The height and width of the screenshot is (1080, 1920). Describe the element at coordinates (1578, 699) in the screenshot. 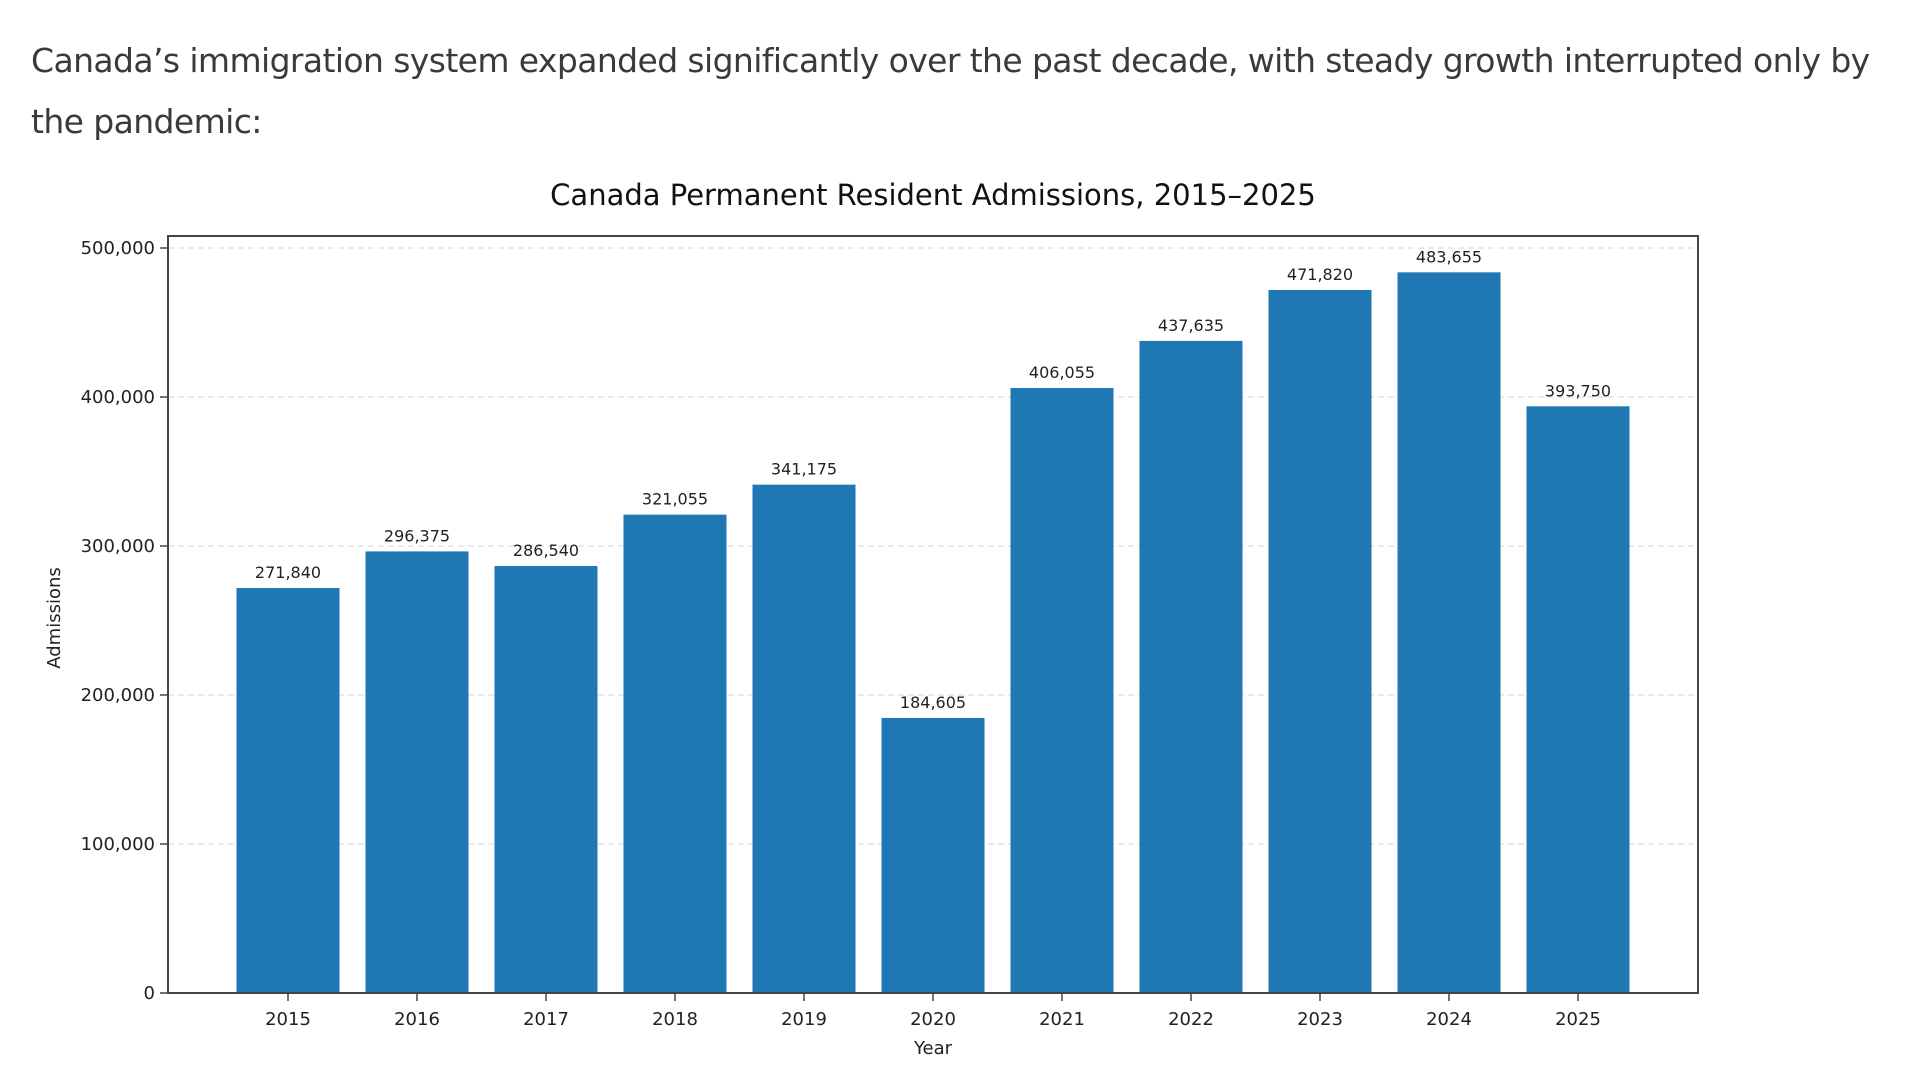

I see `bar-2025` at that location.